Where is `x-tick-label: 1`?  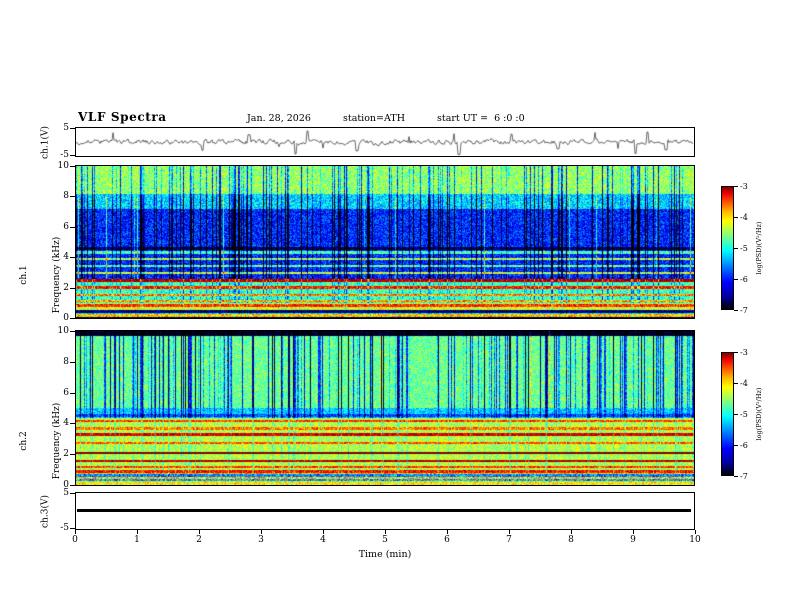
x-tick-label: 1 is located at coordinates (137, 540).